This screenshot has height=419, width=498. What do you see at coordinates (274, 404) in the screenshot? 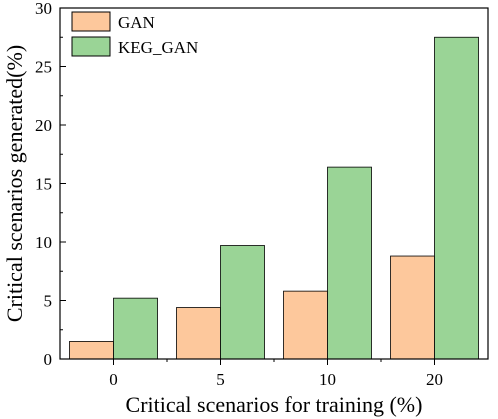
I see `x-axis-title: Critical scenarios for training (%)` at bounding box center [274, 404].